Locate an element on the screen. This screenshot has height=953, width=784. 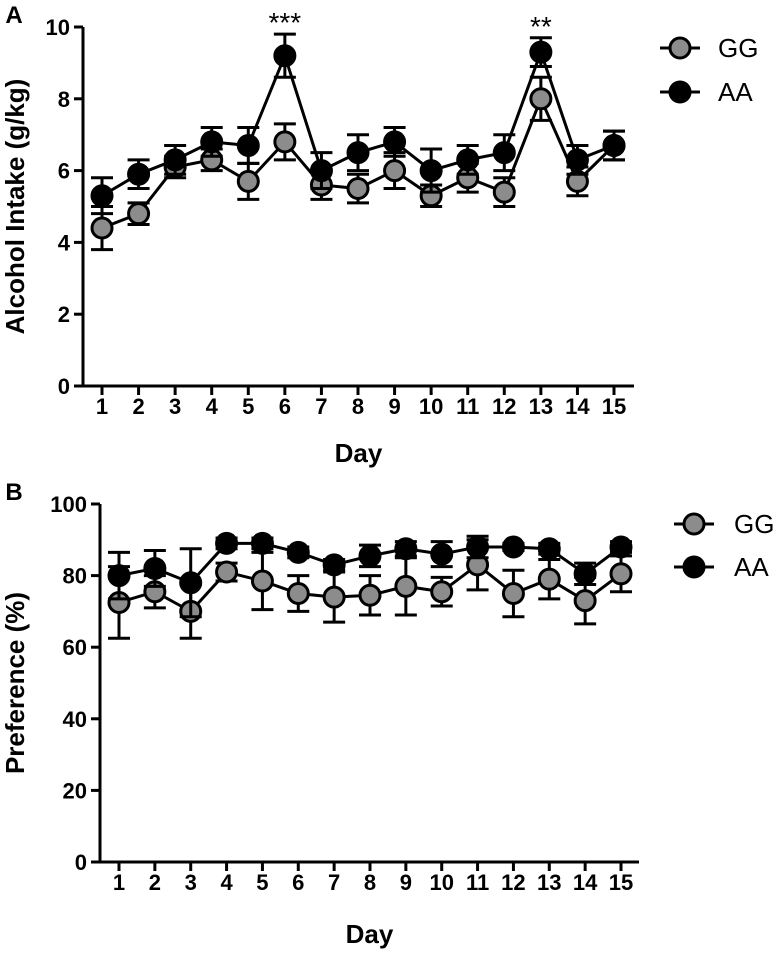
y-tick-label: 8 is located at coordinates (64, 99).